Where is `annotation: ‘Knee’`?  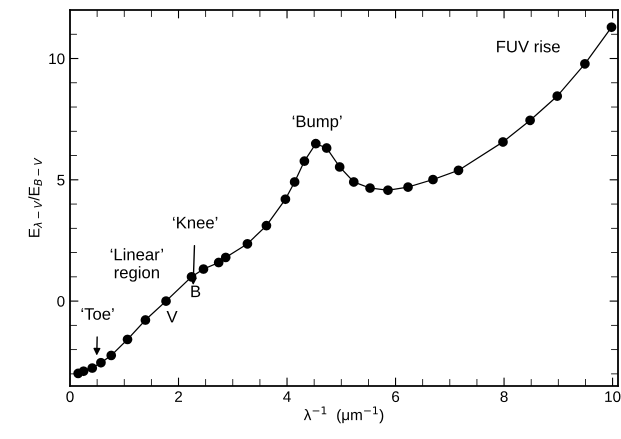
annotation: ‘Knee’ is located at coordinates (195, 222).